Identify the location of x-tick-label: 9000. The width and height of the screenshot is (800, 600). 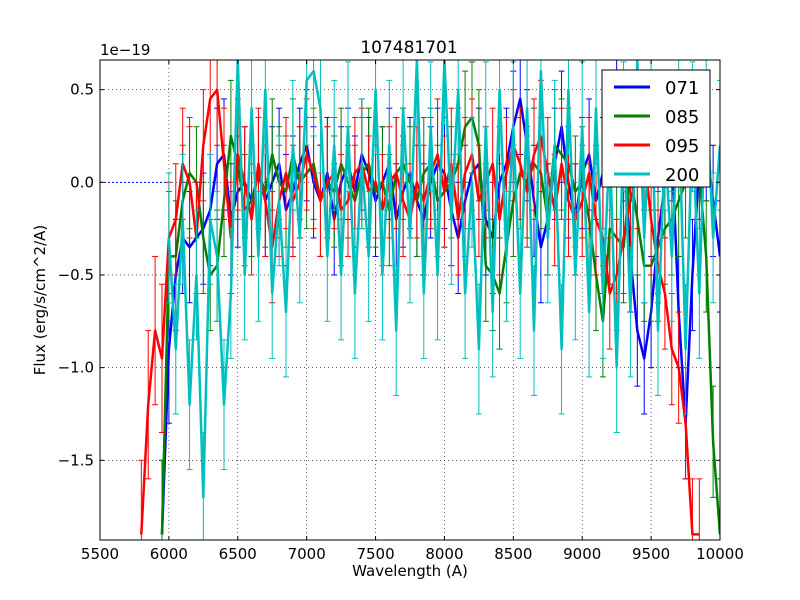
(582, 554).